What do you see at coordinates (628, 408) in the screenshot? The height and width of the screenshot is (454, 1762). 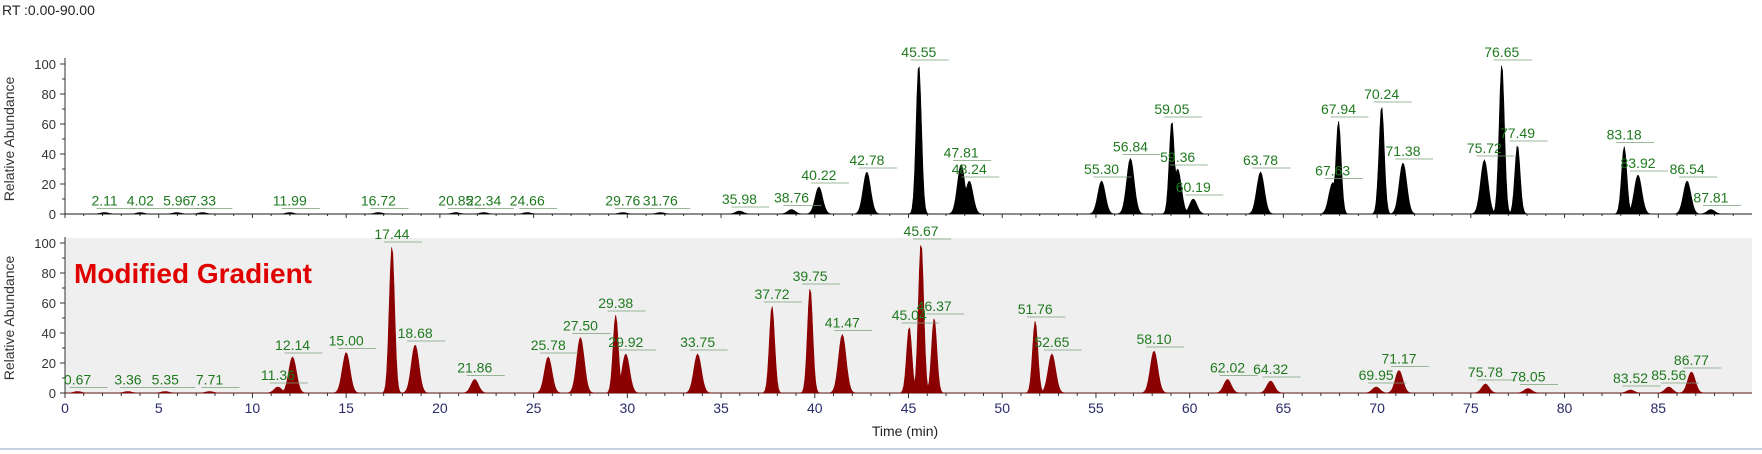 I see `x-tick-label: 30` at bounding box center [628, 408].